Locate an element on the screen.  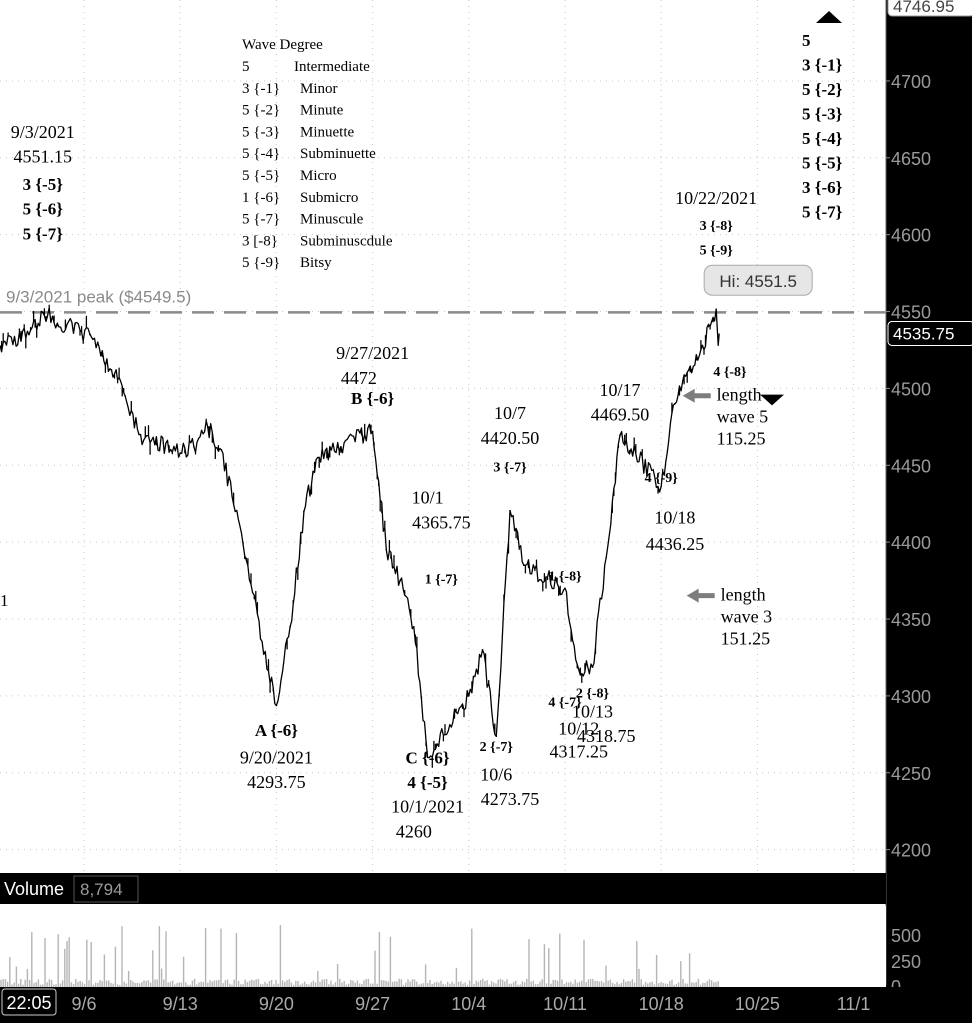
wave-label: 4273.75 is located at coordinates (510, 799).